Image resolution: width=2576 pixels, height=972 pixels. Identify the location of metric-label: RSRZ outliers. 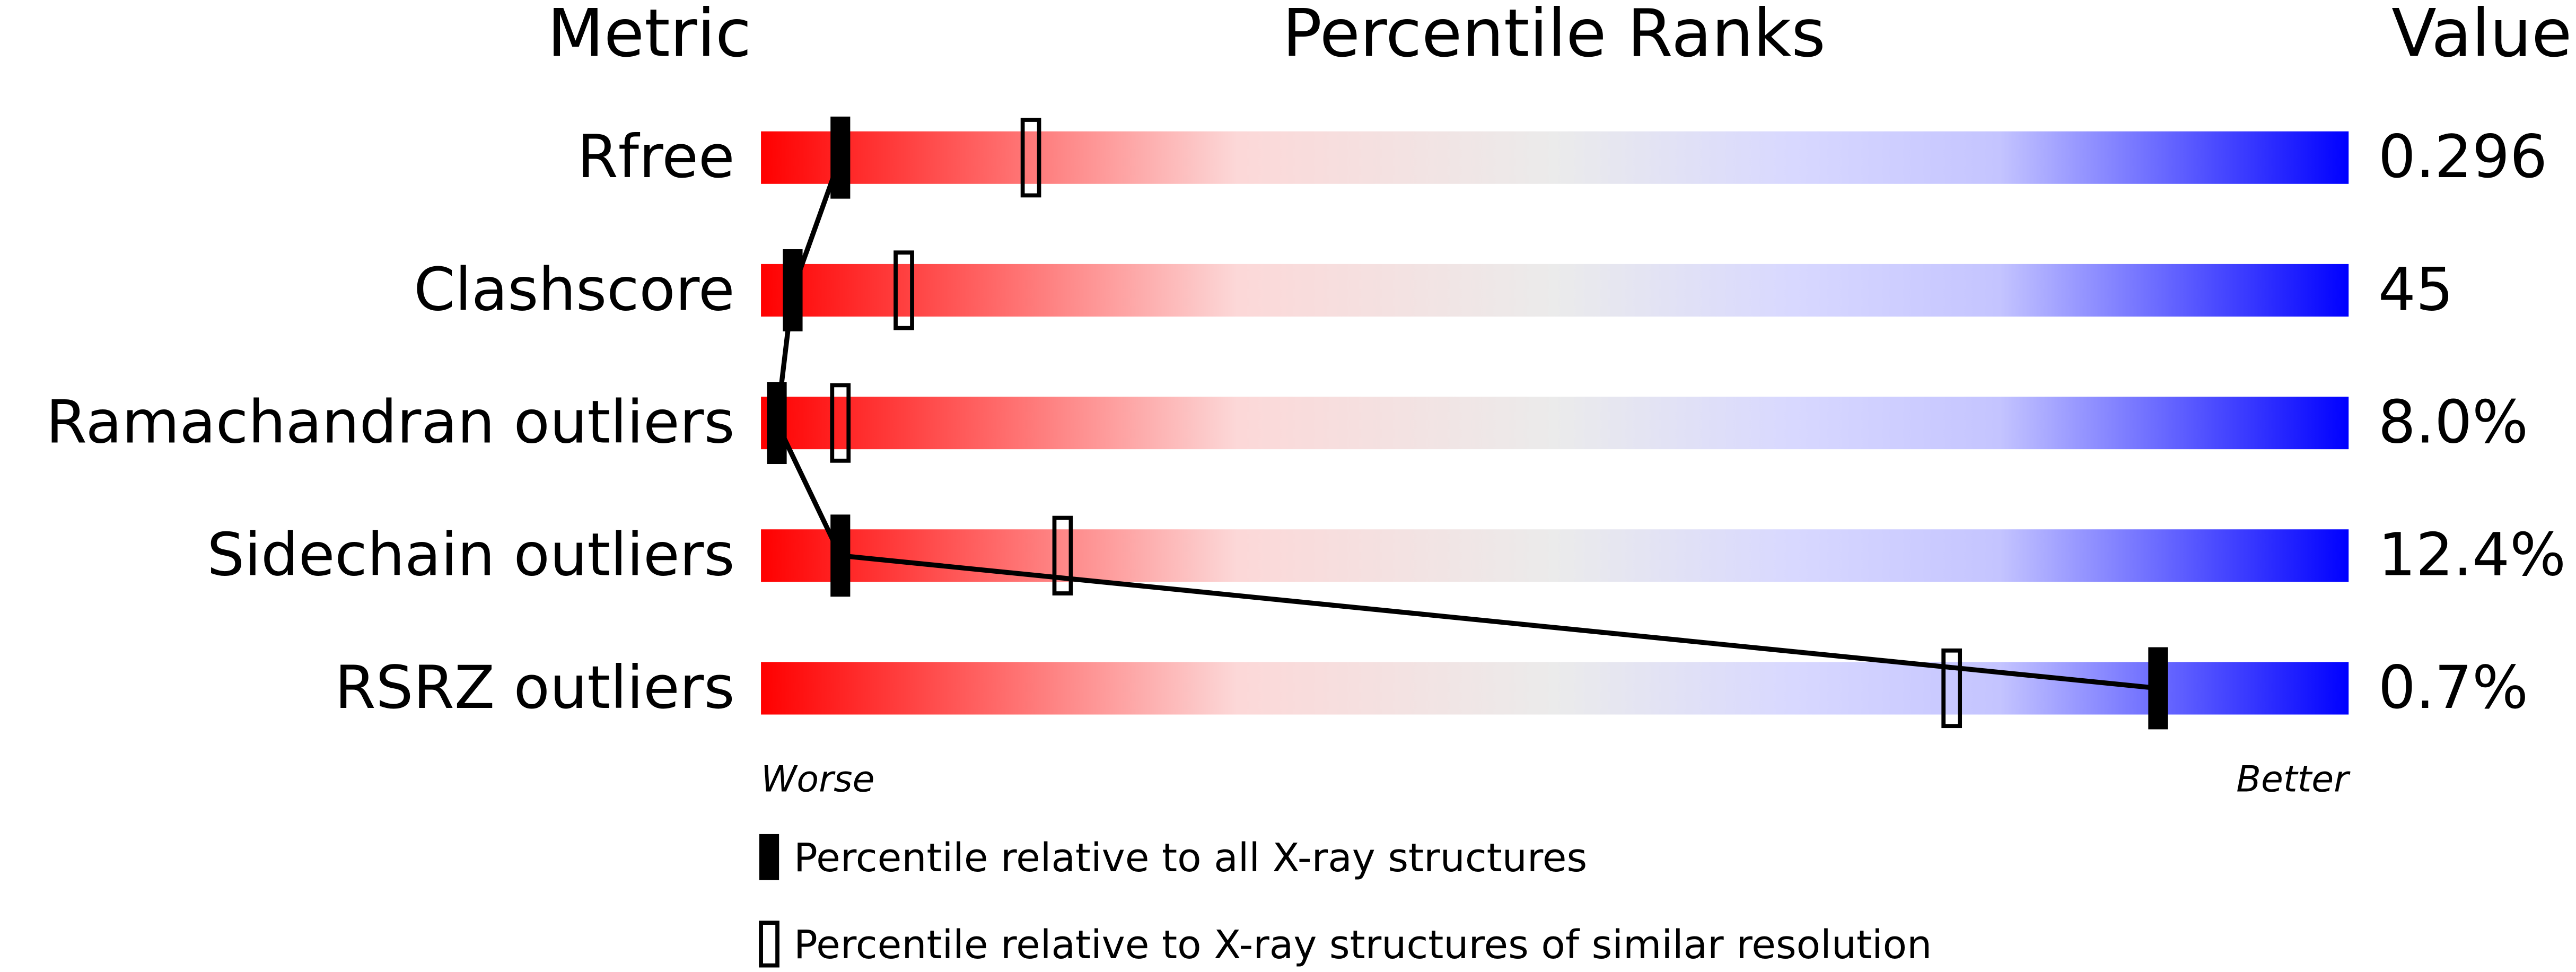
(534, 688).